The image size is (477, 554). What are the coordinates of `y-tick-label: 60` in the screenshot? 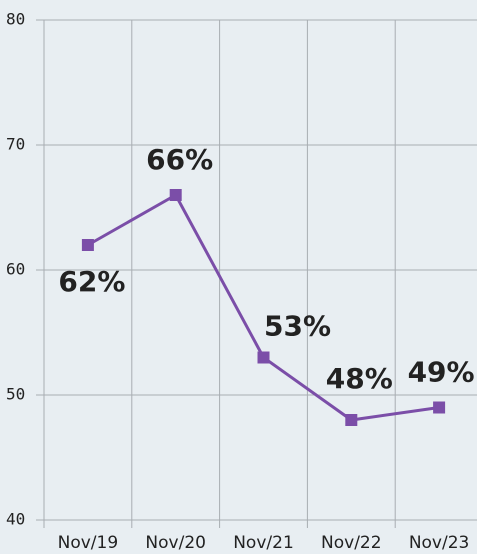 It's located at (15, 269).